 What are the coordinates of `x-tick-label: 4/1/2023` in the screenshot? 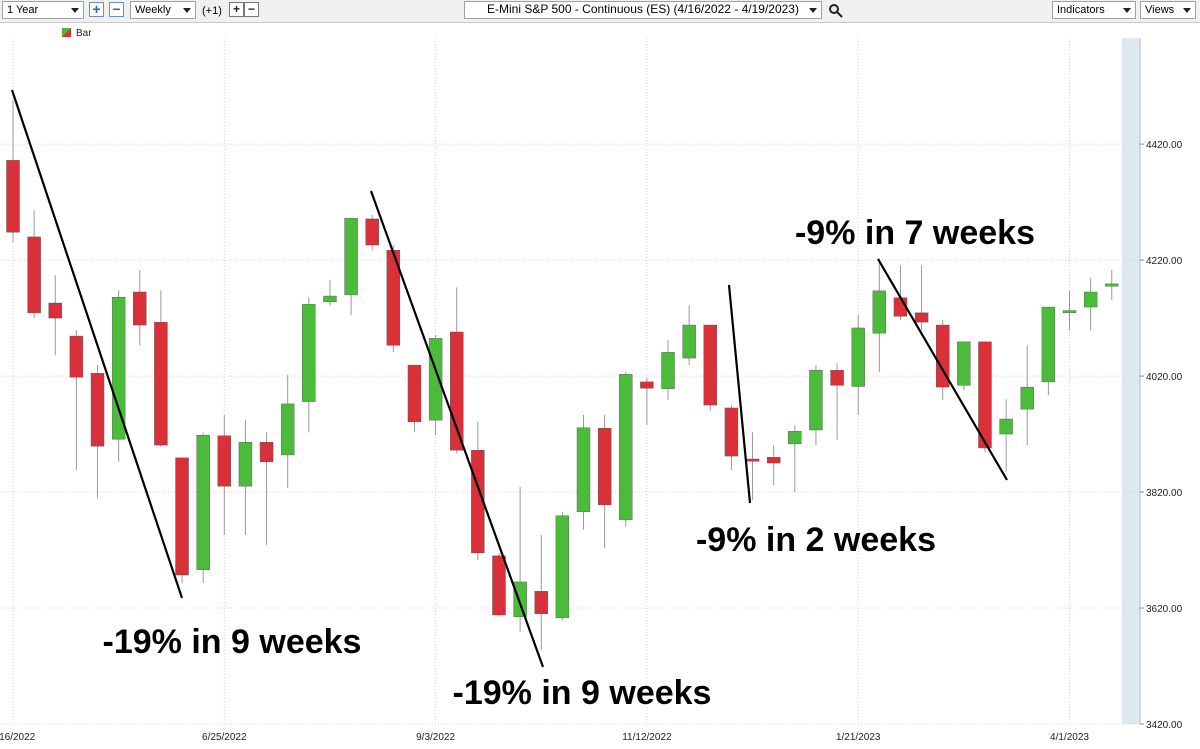 It's located at (1069, 737).